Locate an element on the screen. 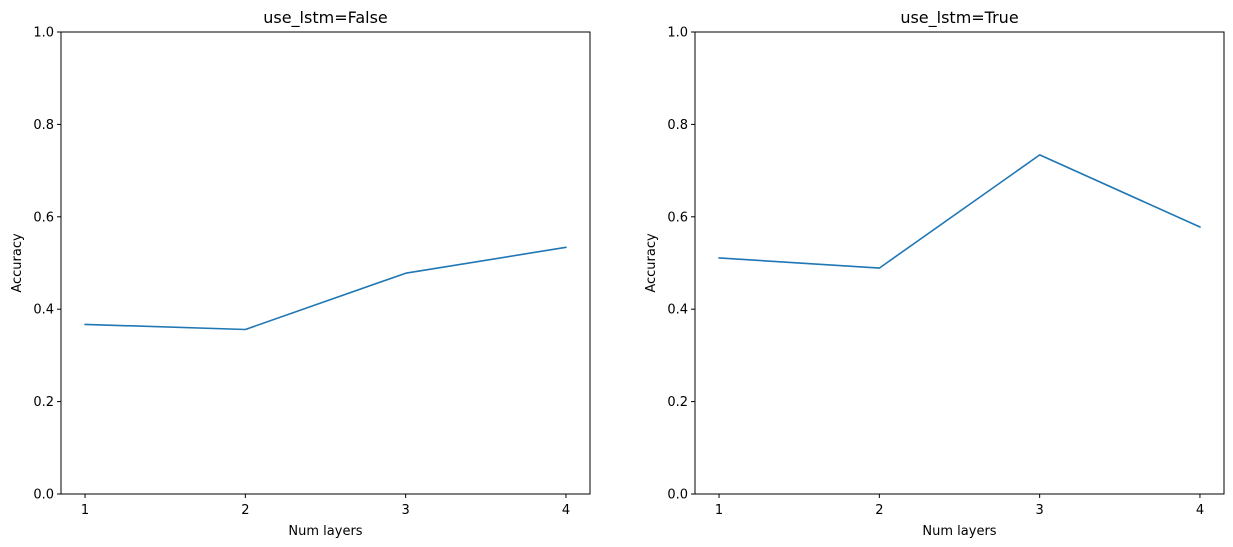 The height and width of the screenshot is (547, 1233). chart-title: use_lstm=True is located at coordinates (959, 18).